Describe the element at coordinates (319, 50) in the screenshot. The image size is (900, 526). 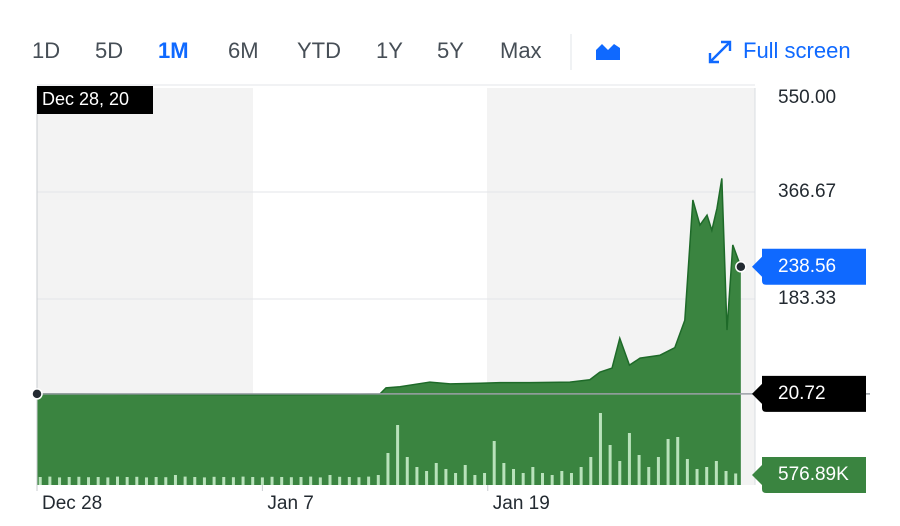
I see `range-button: YTD` at that location.